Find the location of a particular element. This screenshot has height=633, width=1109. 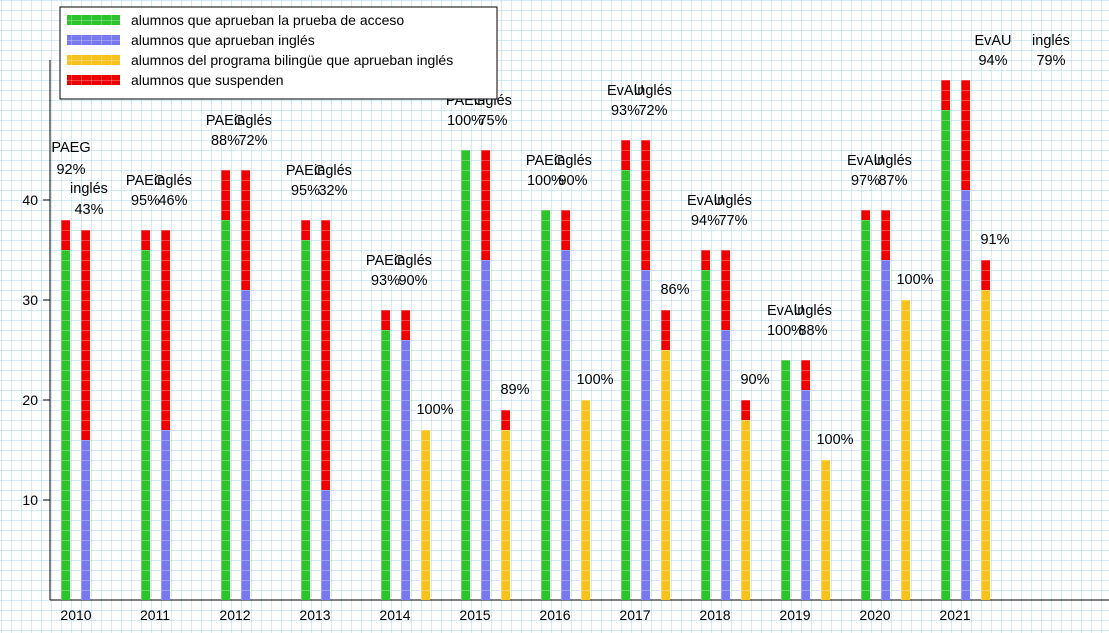

access-pct-2011: 95% is located at coordinates (145, 201).